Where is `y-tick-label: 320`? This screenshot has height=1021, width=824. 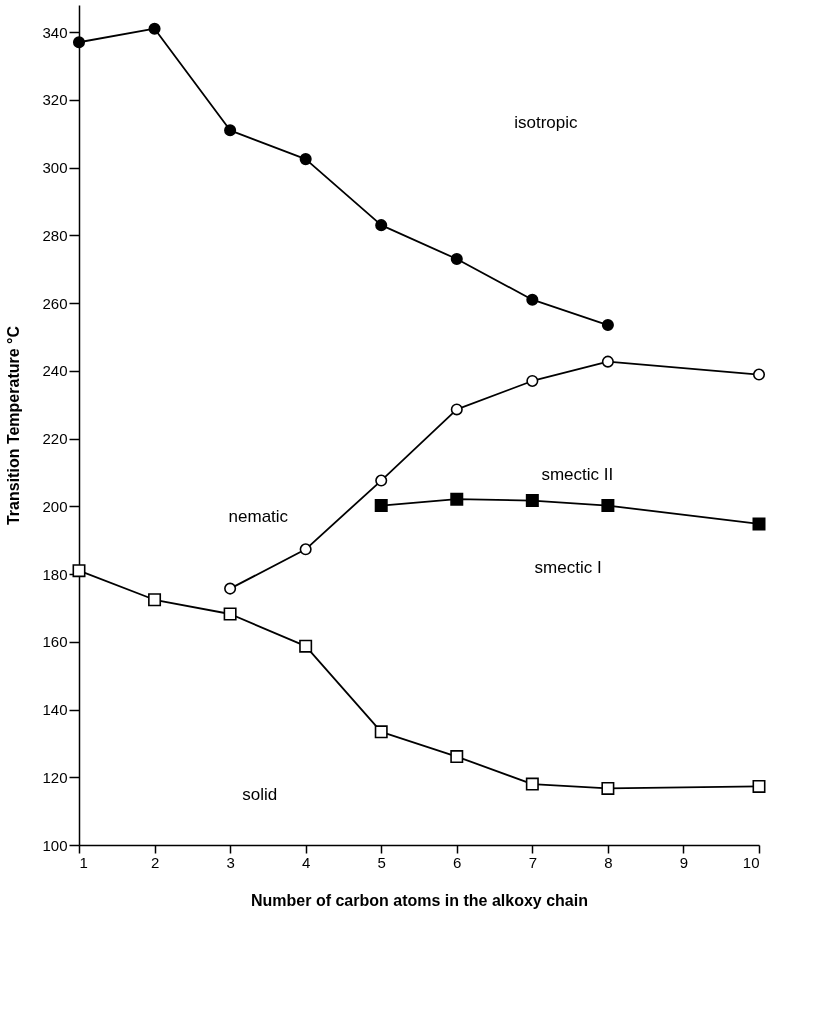 y-tick-label: 320 is located at coordinates (55, 100).